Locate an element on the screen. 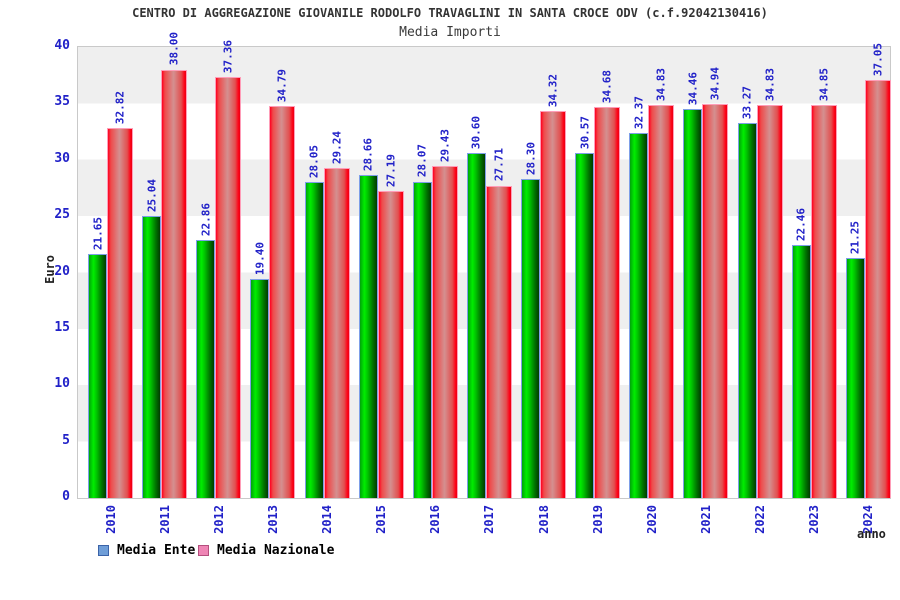 Image resolution: width=900 pixels, height=600 pixels. bar-media-ente-2023-value: 22.46 is located at coordinates (801, 224).